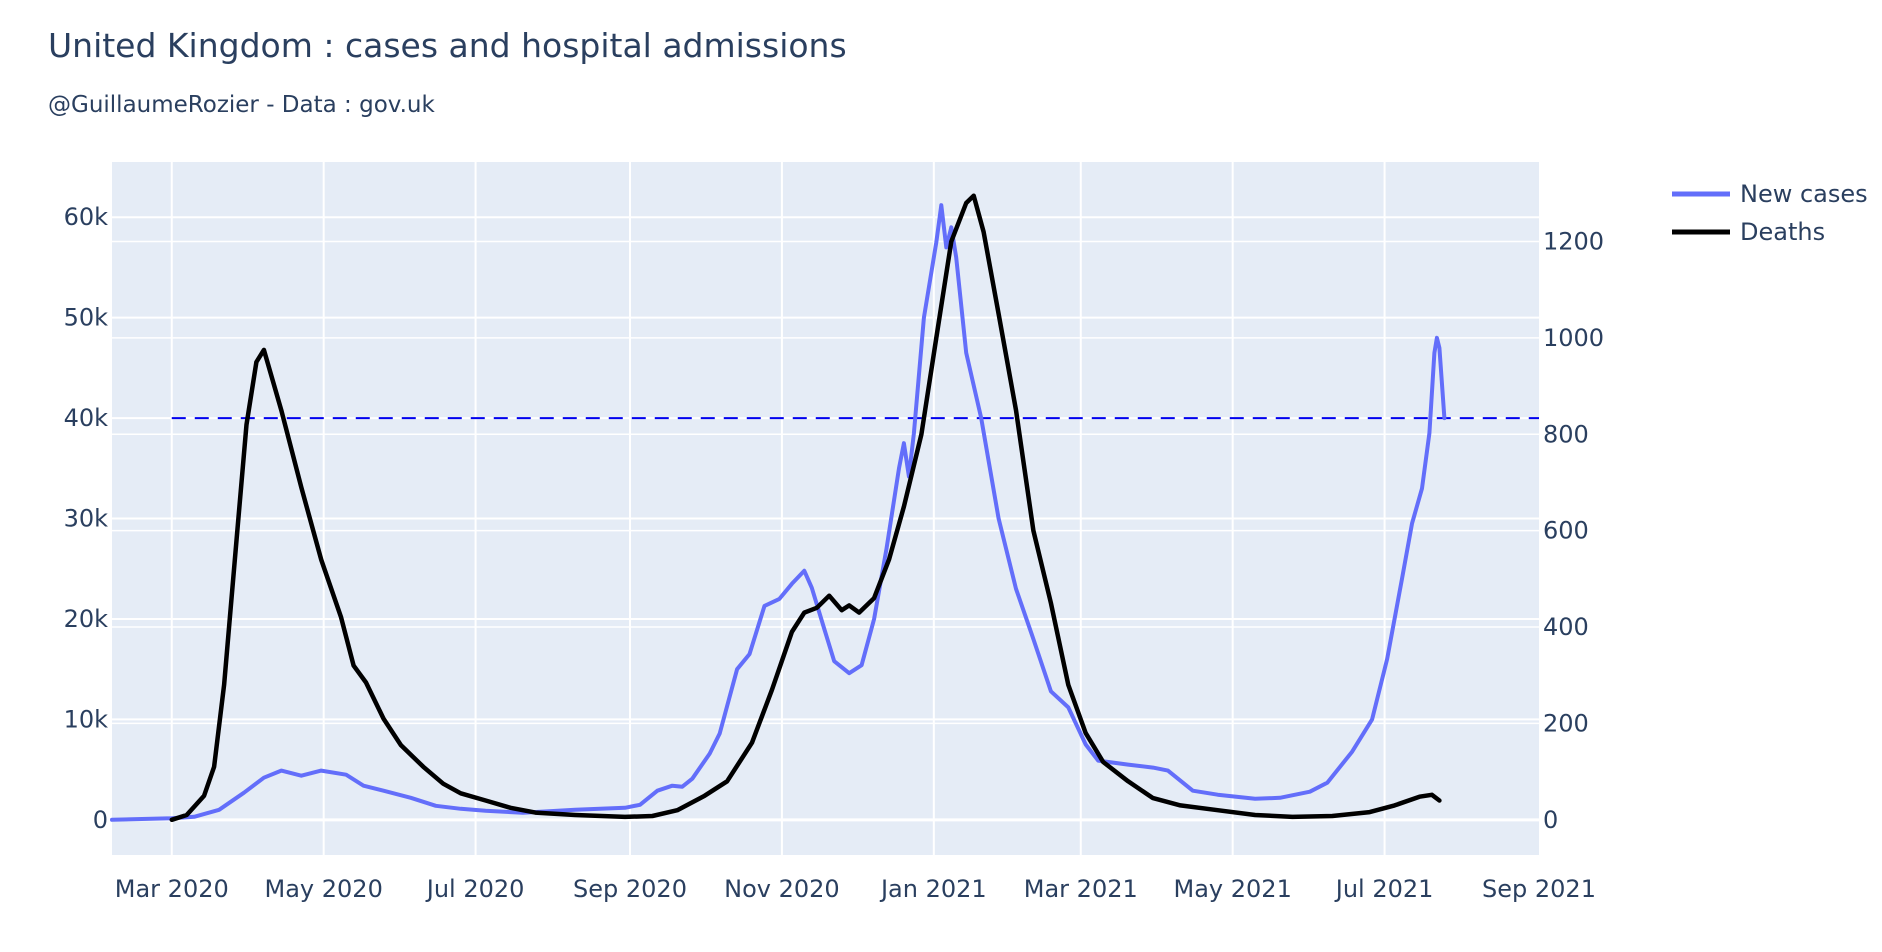  Describe the element at coordinates (782, 889) in the screenshot. I see `x-tick-label: Nov 2020` at that location.